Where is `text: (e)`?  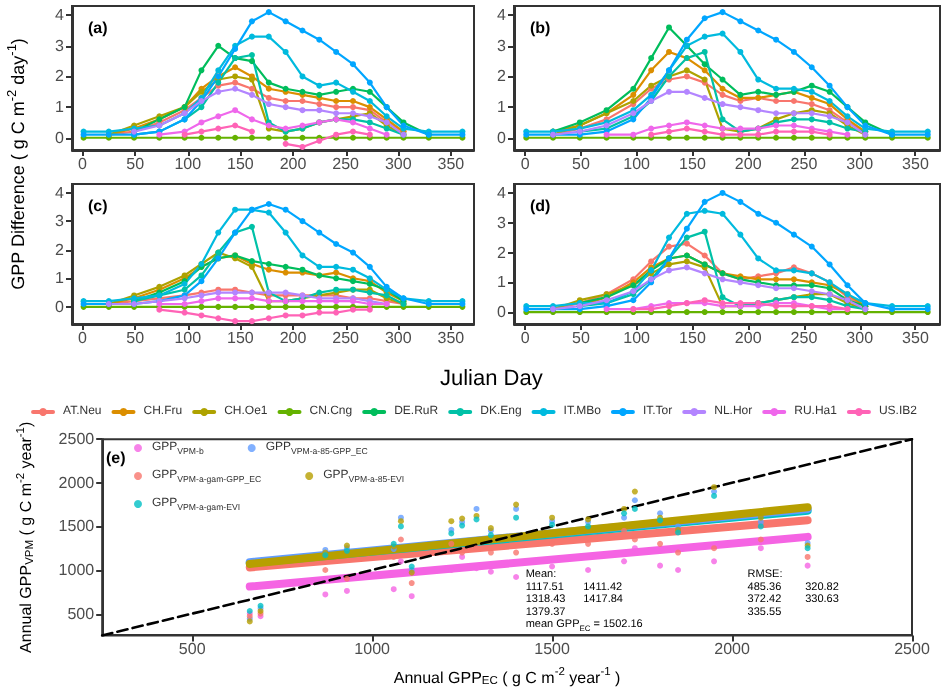
text: (e) is located at coordinates (116, 458).